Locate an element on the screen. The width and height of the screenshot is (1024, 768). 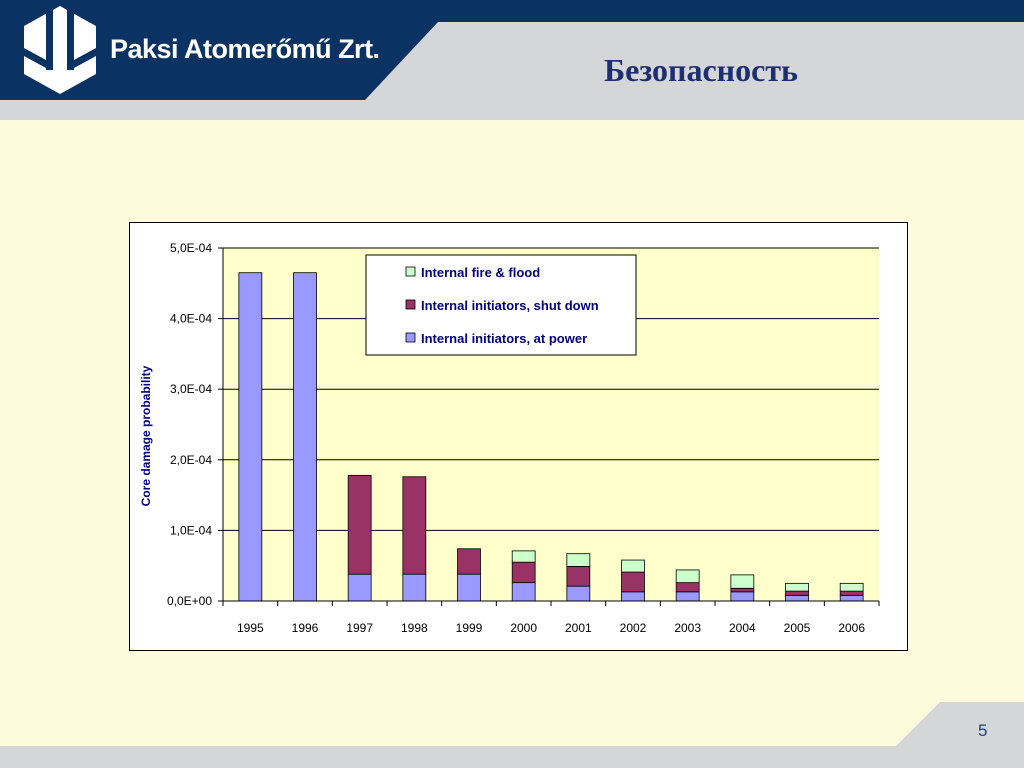
legend-entry: Internal initiators, at power is located at coordinates (504, 338).